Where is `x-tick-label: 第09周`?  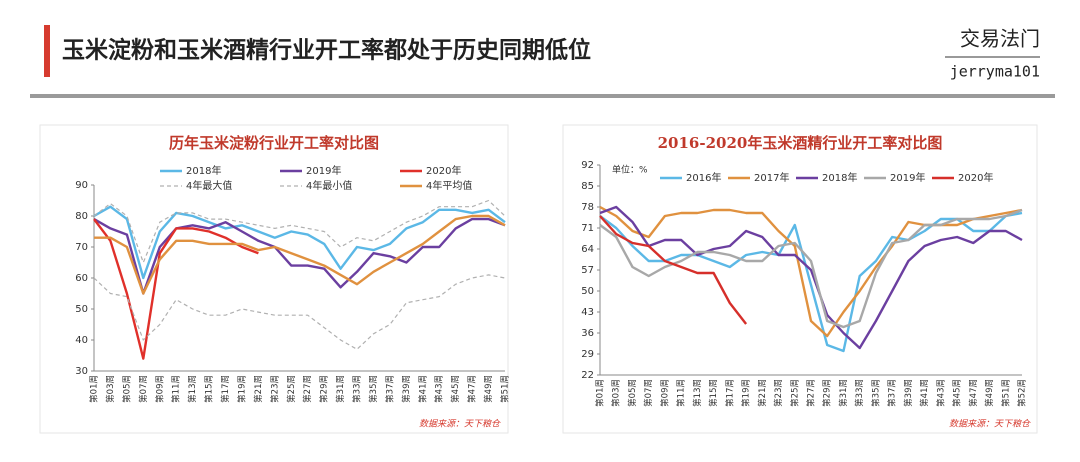
x-tick-label: 第09周 is located at coordinates (664, 393).